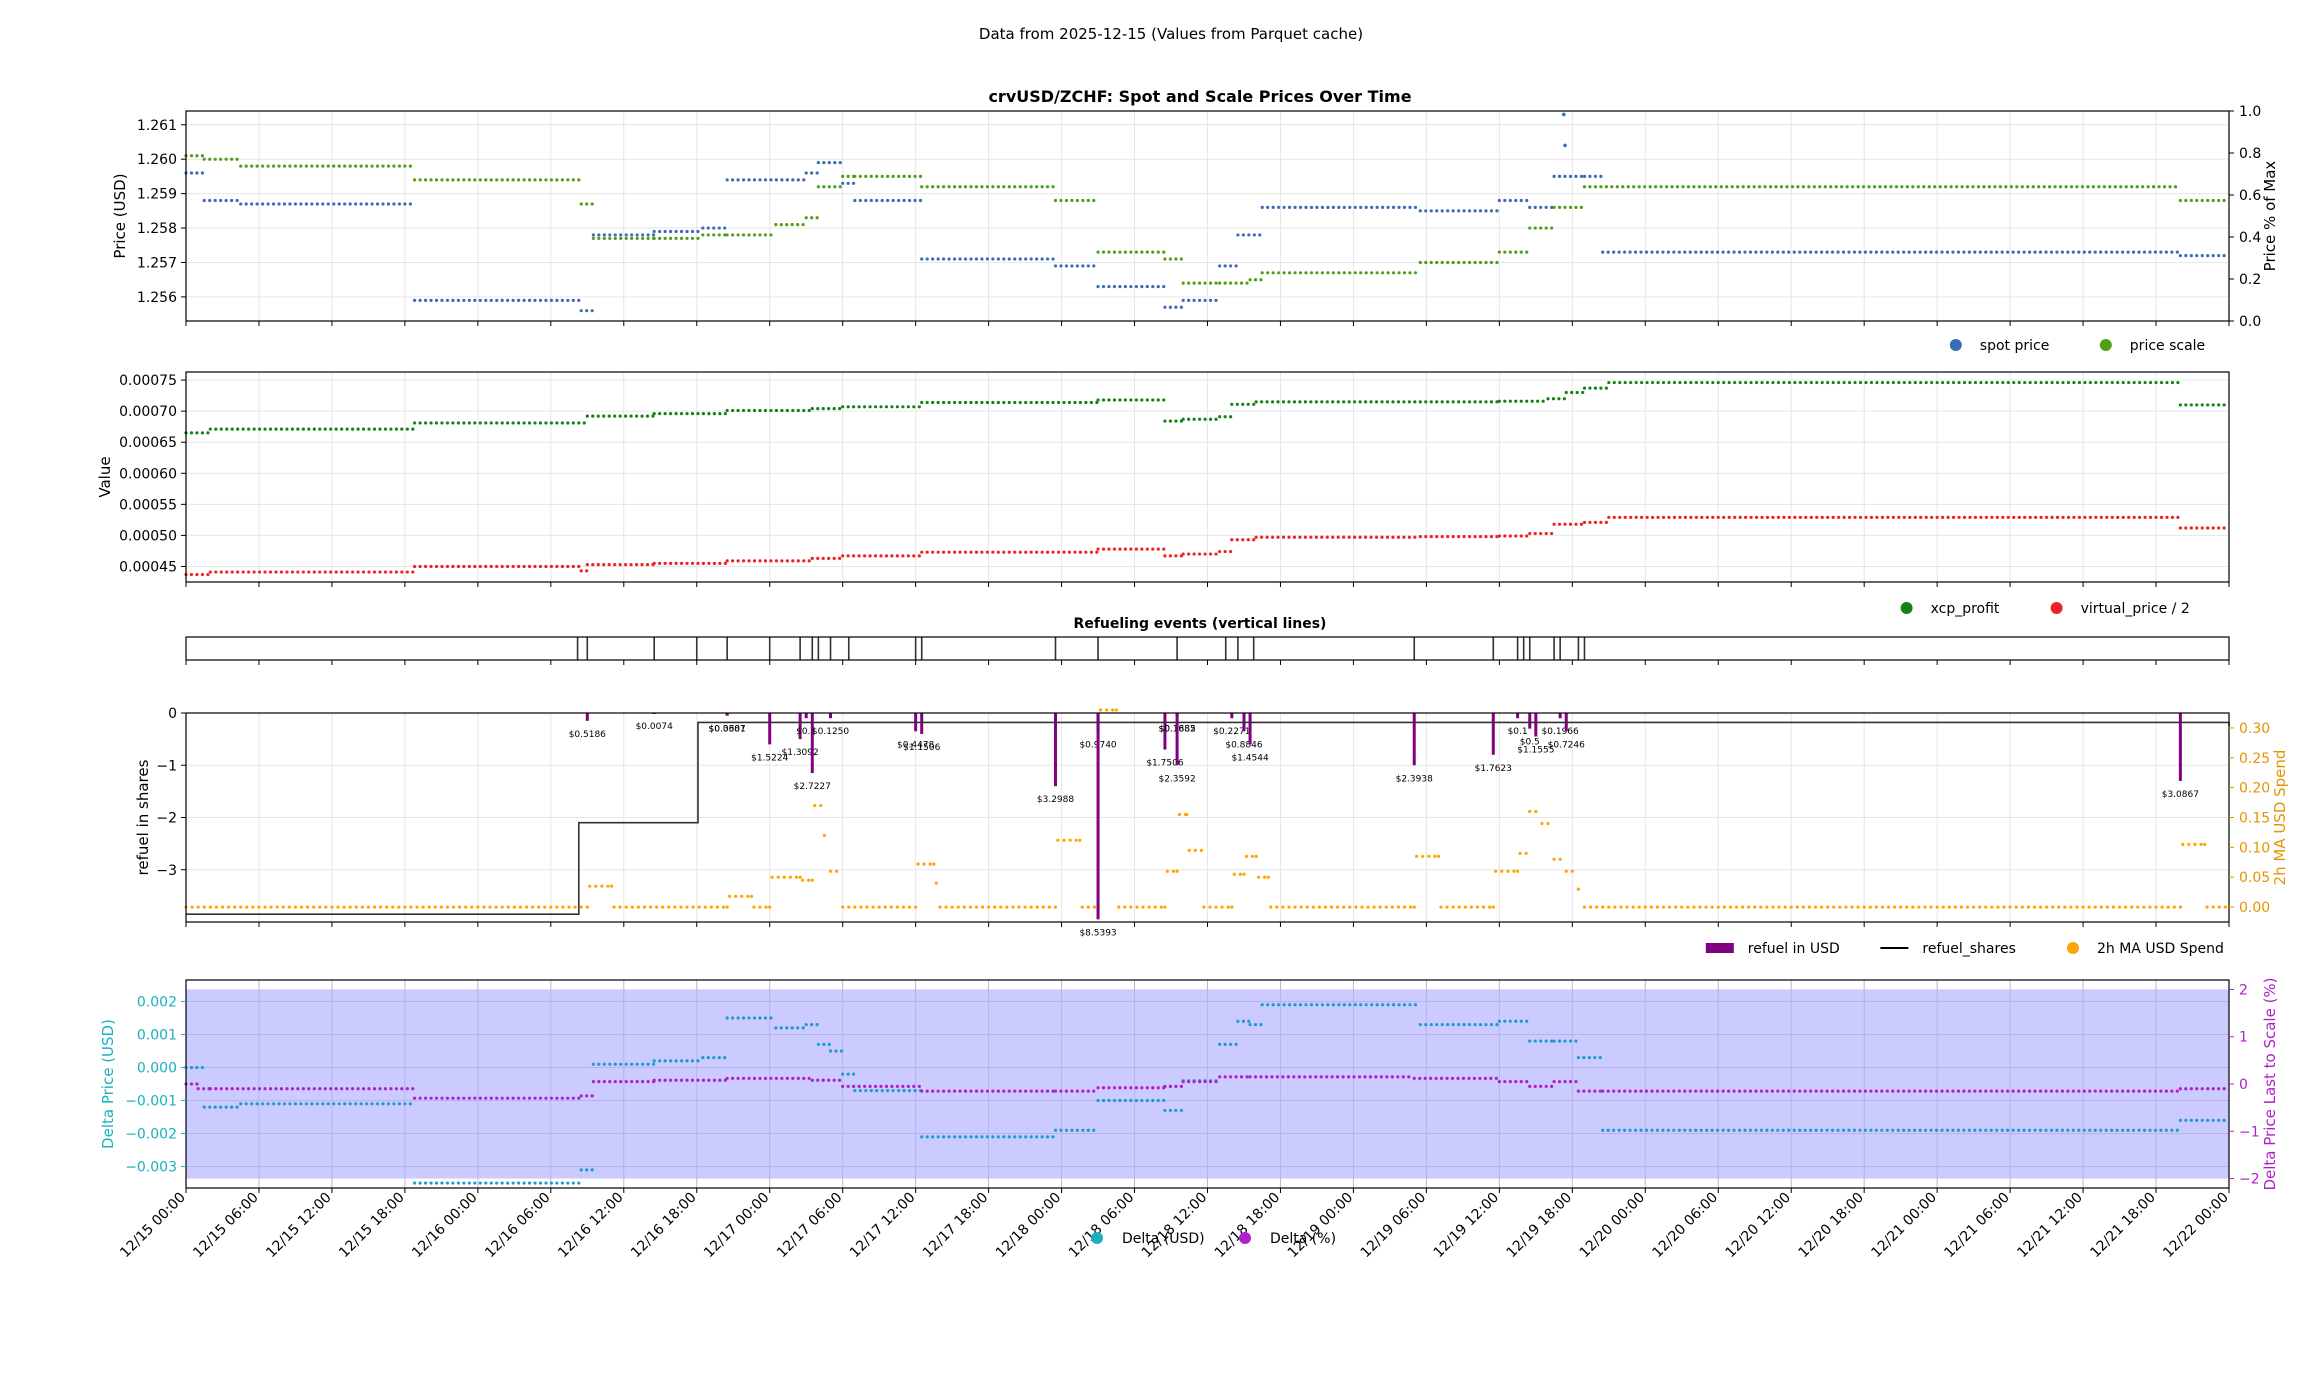 The image size is (2317, 1377). Describe the element at coordinates (1560, 732) in the screenshot. I see `refuel-bar-label: $0.1966` at that location.